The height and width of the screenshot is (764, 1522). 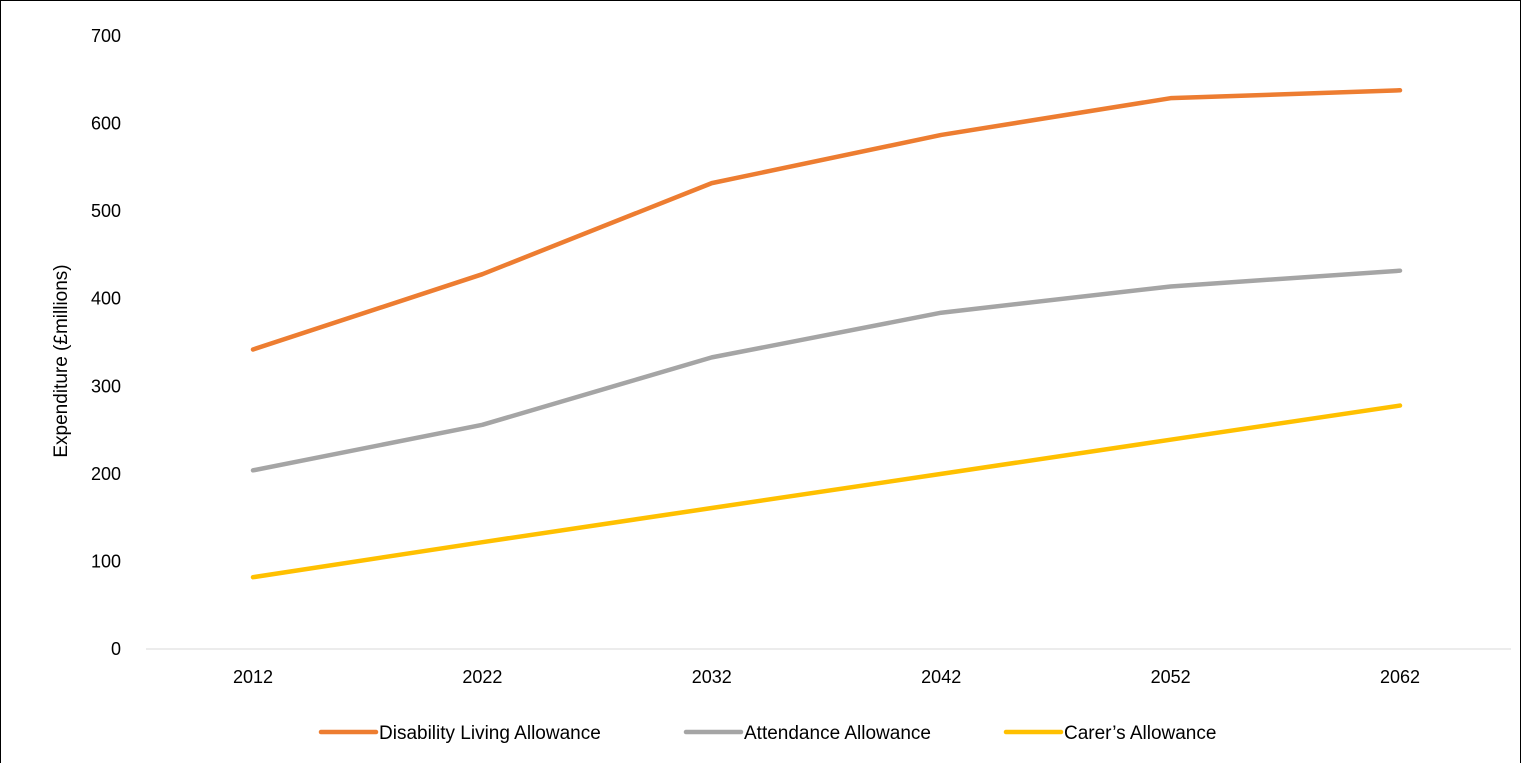 I want to click on y-tick-label: 0, so click(x=116, y=649).